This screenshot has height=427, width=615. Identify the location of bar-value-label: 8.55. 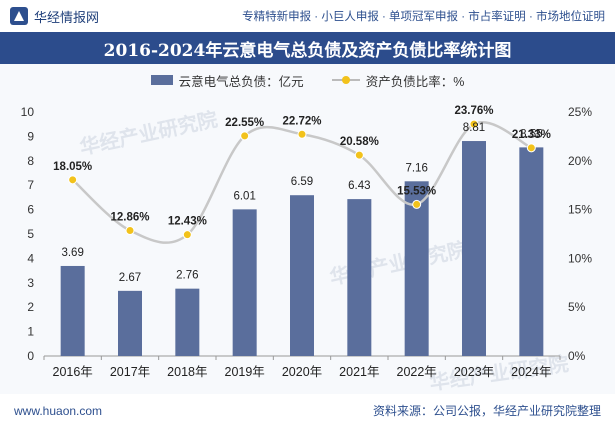
(531, 134).